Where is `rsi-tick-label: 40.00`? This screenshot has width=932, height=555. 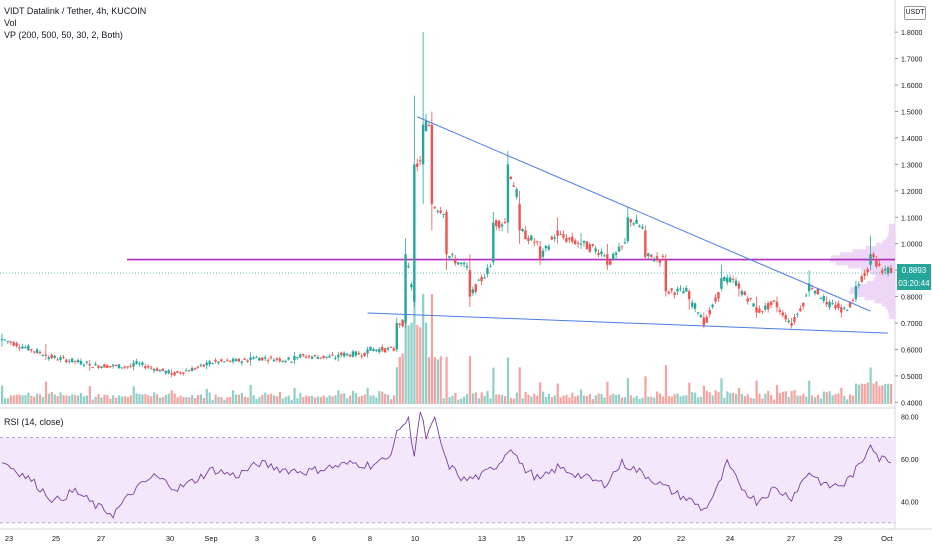 rsi-tick-label: 40.00 is located at coordinates (910, 502).